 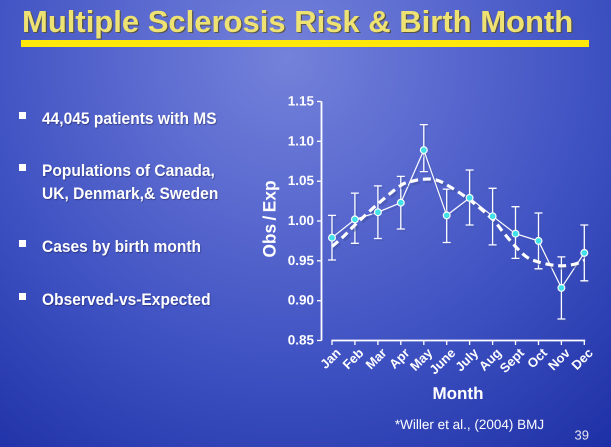 What do you see at coordinates (301, 260) in the screenshot?
I see `svg-text: 0.95` at bounding box center [301, 260].